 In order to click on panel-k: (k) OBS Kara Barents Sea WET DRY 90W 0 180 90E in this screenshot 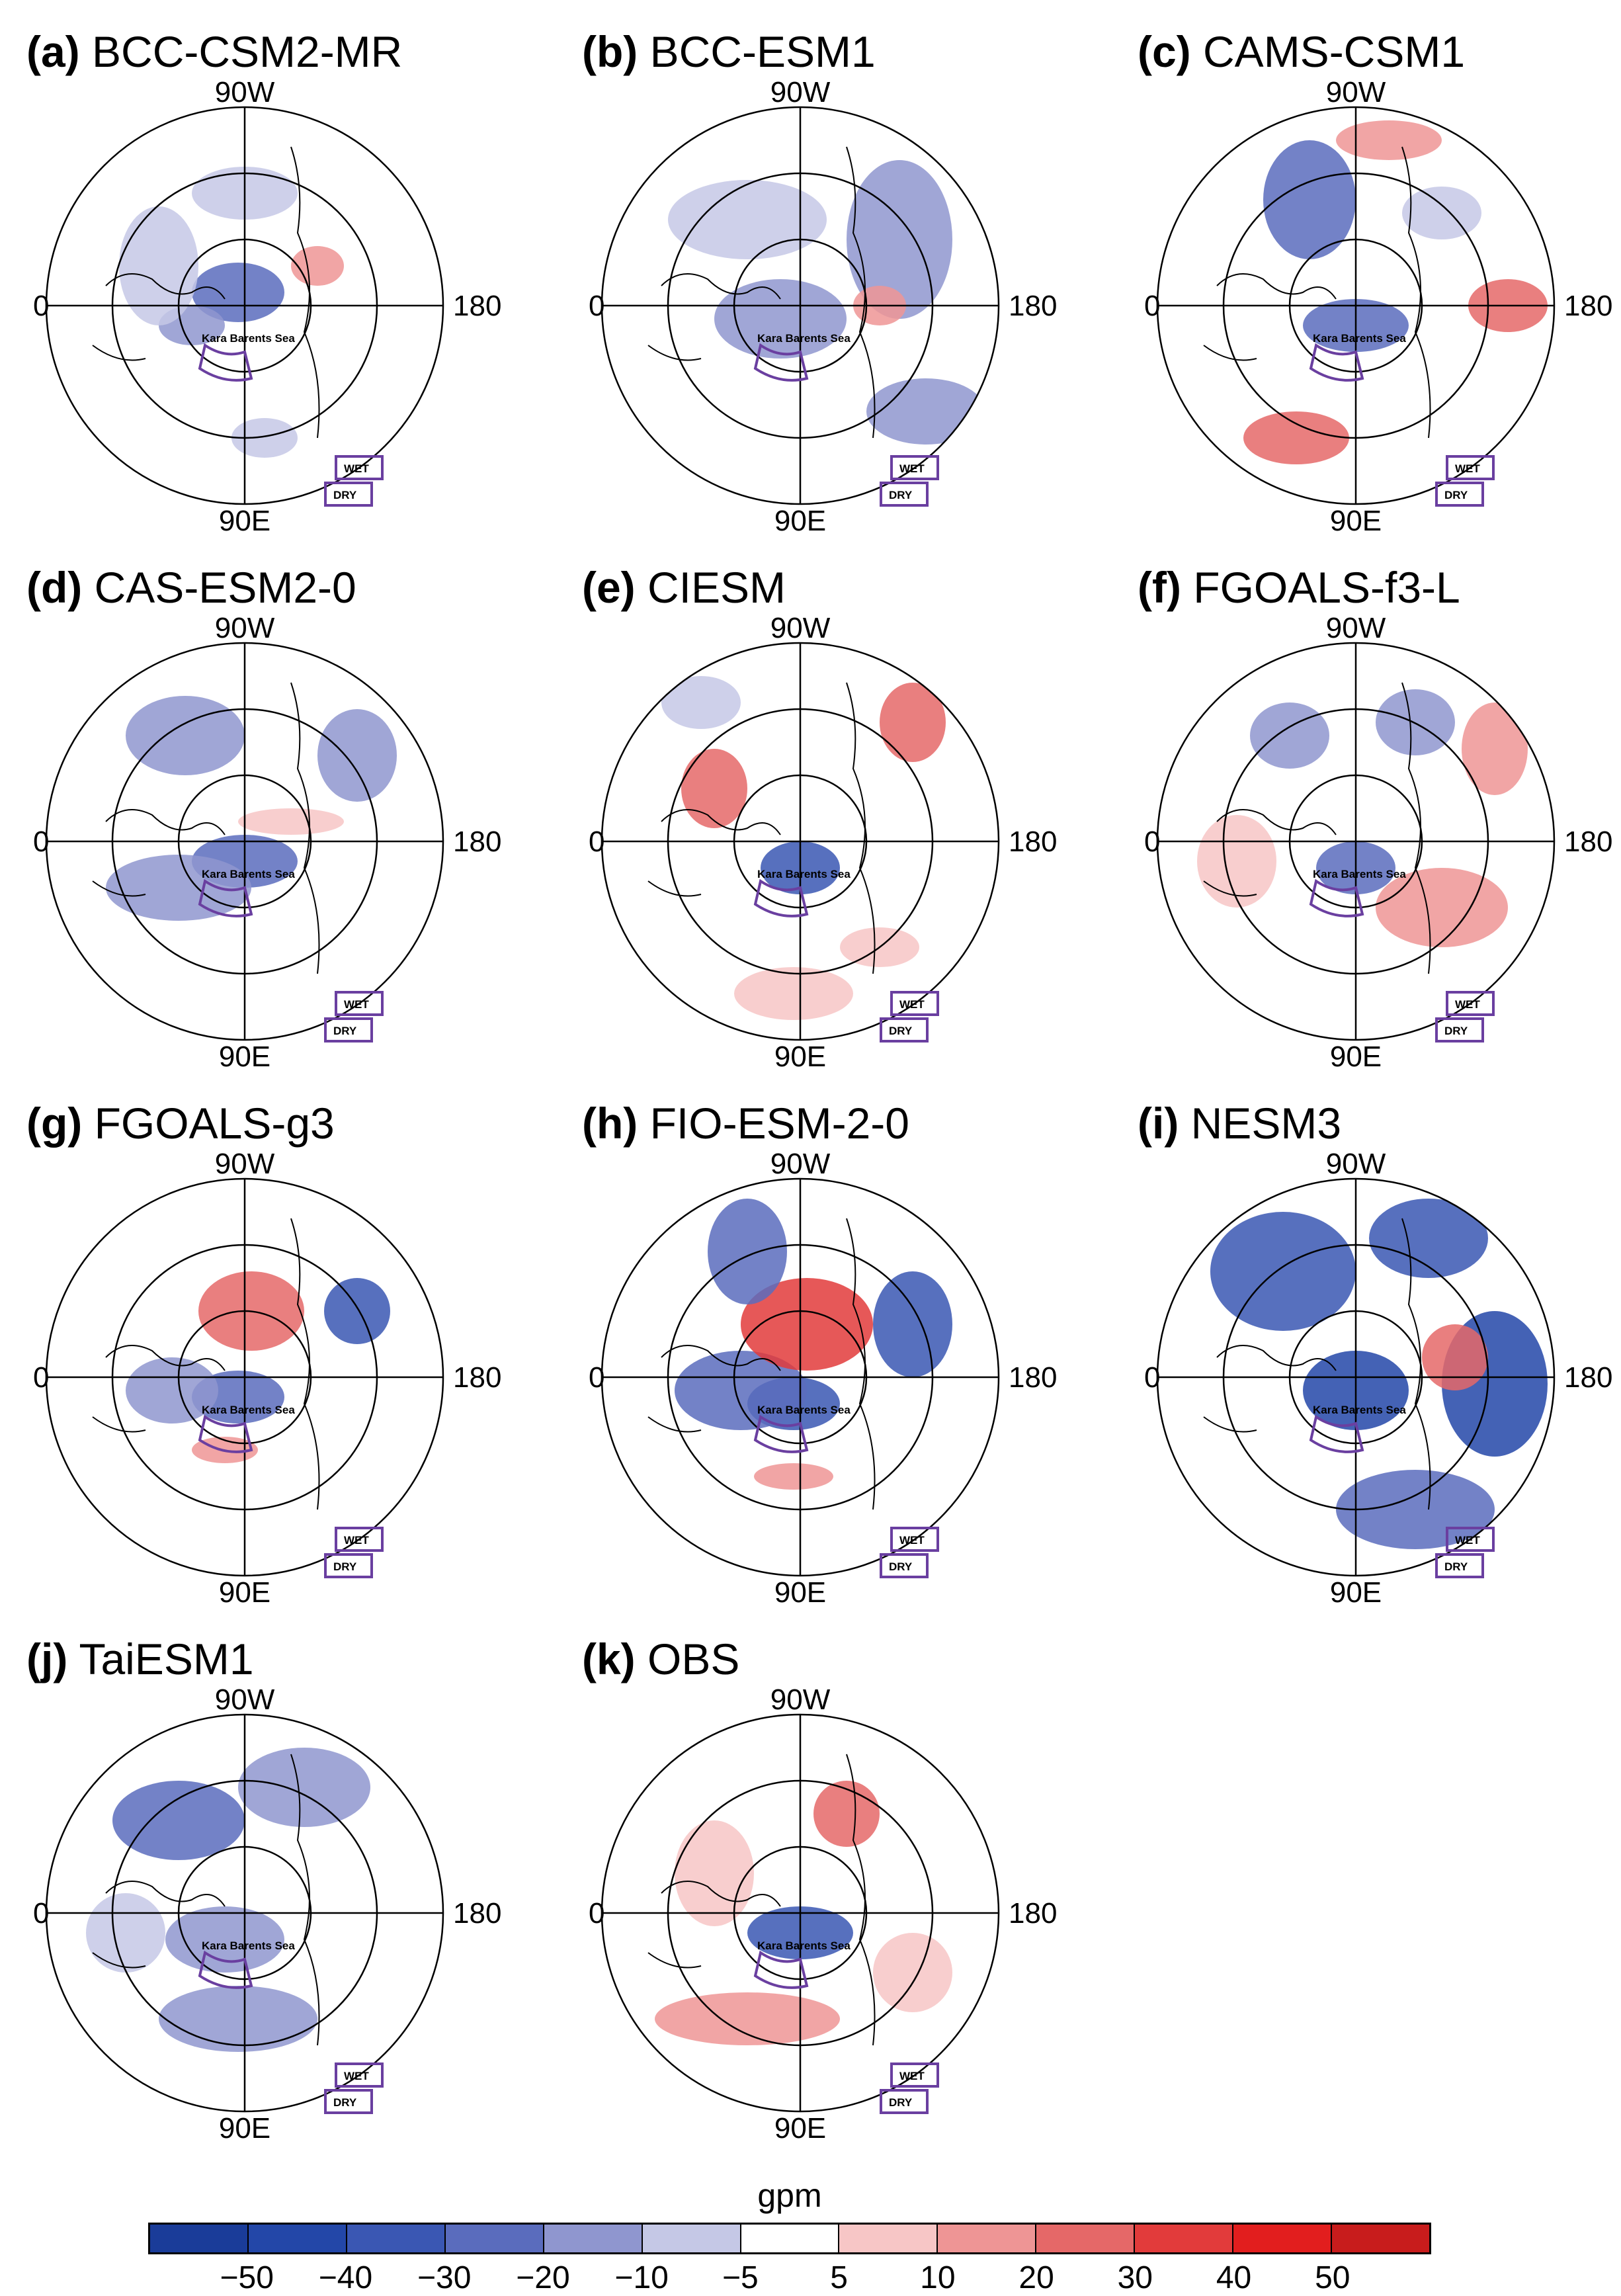, I will do `click(833, 1895)`.